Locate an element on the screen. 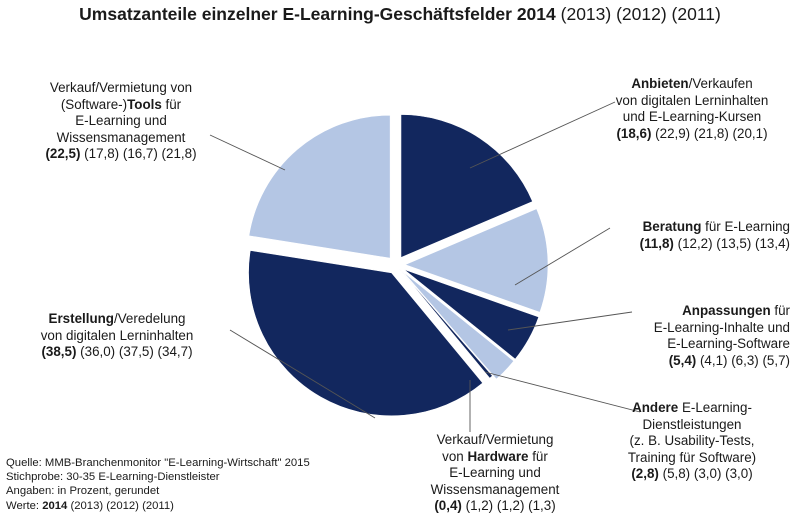  label-tools-line: Wissensmanagement is located at coordinates (121, 138).